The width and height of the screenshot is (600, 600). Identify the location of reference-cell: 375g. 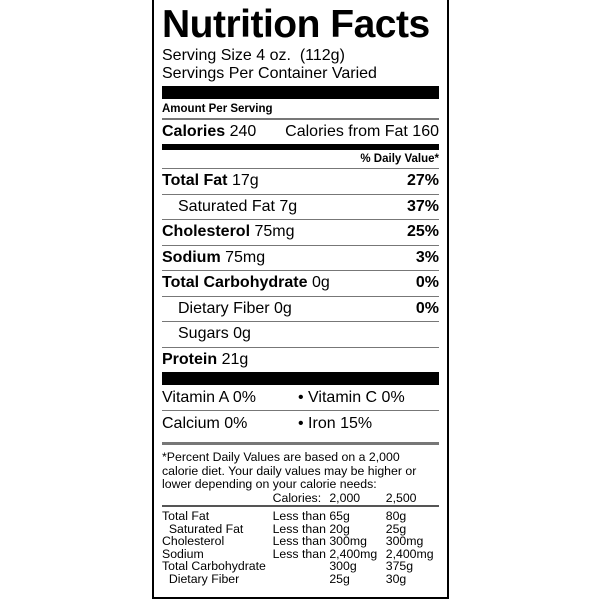
(399, 566).